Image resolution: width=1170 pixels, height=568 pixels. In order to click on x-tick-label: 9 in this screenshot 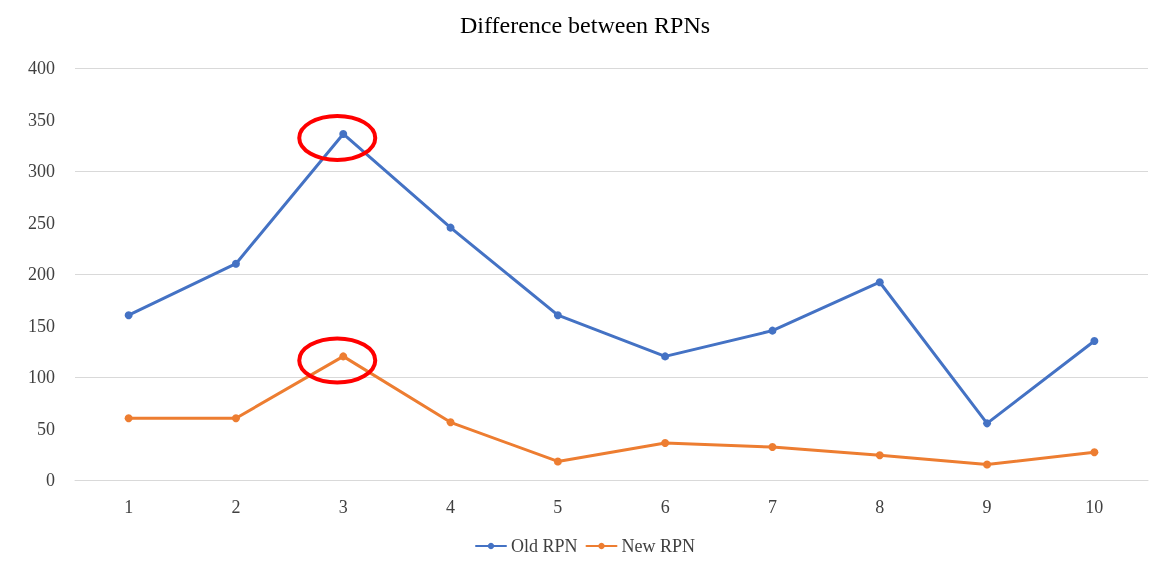, I will do `click(987, 507)`.